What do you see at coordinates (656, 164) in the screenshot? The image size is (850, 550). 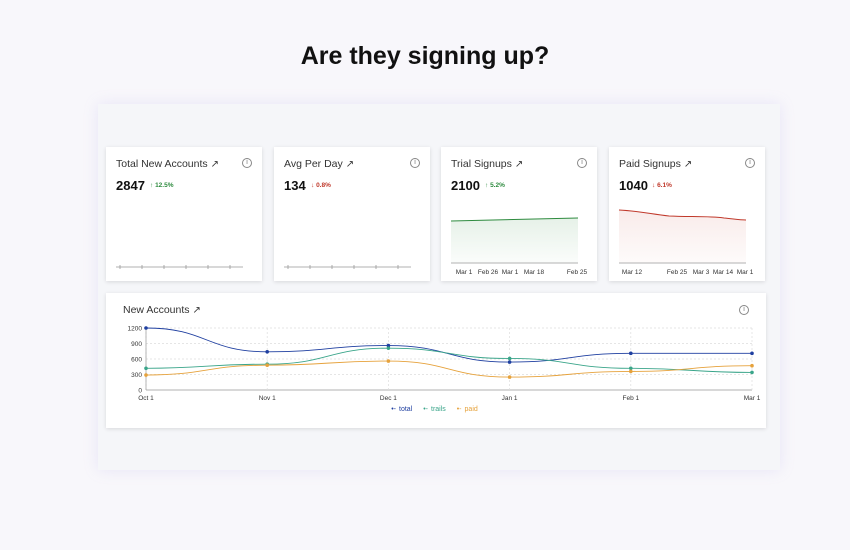 I see `card-title: Paid Signups ↗` at bounding box center [656, 164].